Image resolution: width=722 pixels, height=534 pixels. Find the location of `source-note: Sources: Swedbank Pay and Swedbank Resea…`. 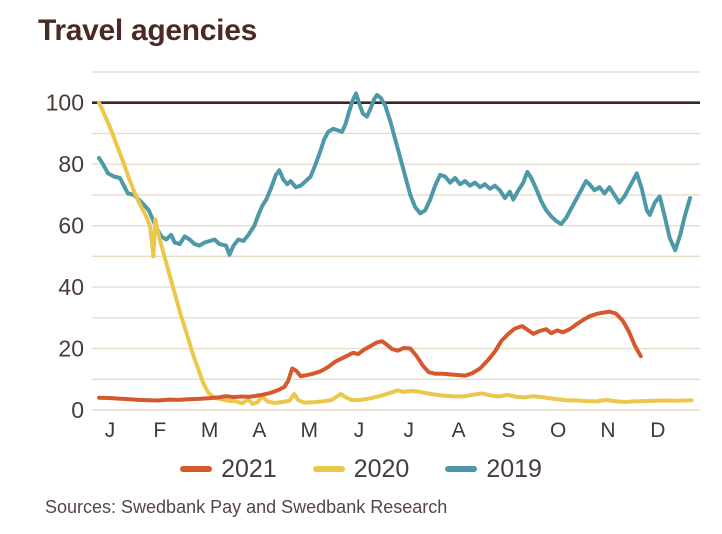

source-note: Sources: Swedbank Pay and Swedbank Resea… is located at coordinates (246, 507).